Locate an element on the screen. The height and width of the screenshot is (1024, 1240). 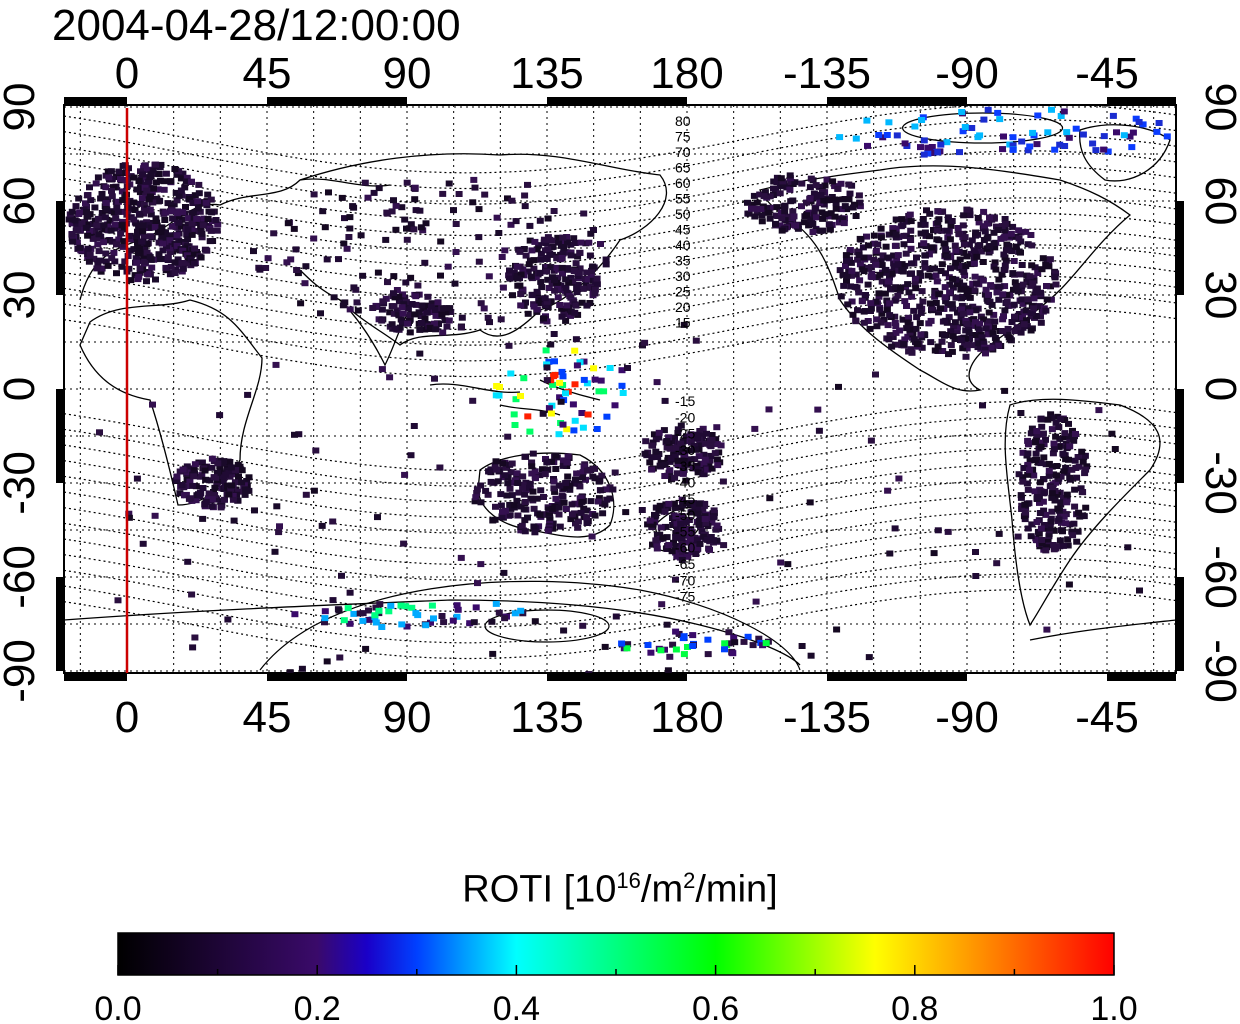
left-axis-label: -60 is located at coordinates (22, 577).